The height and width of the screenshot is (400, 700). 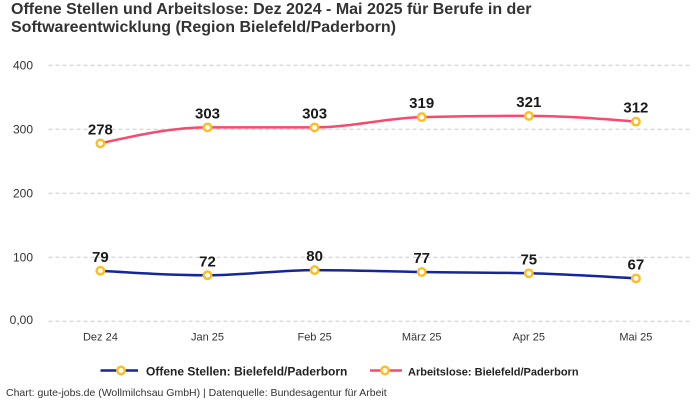 I want to click on svg-text: 300, so click(x=23, y=130).